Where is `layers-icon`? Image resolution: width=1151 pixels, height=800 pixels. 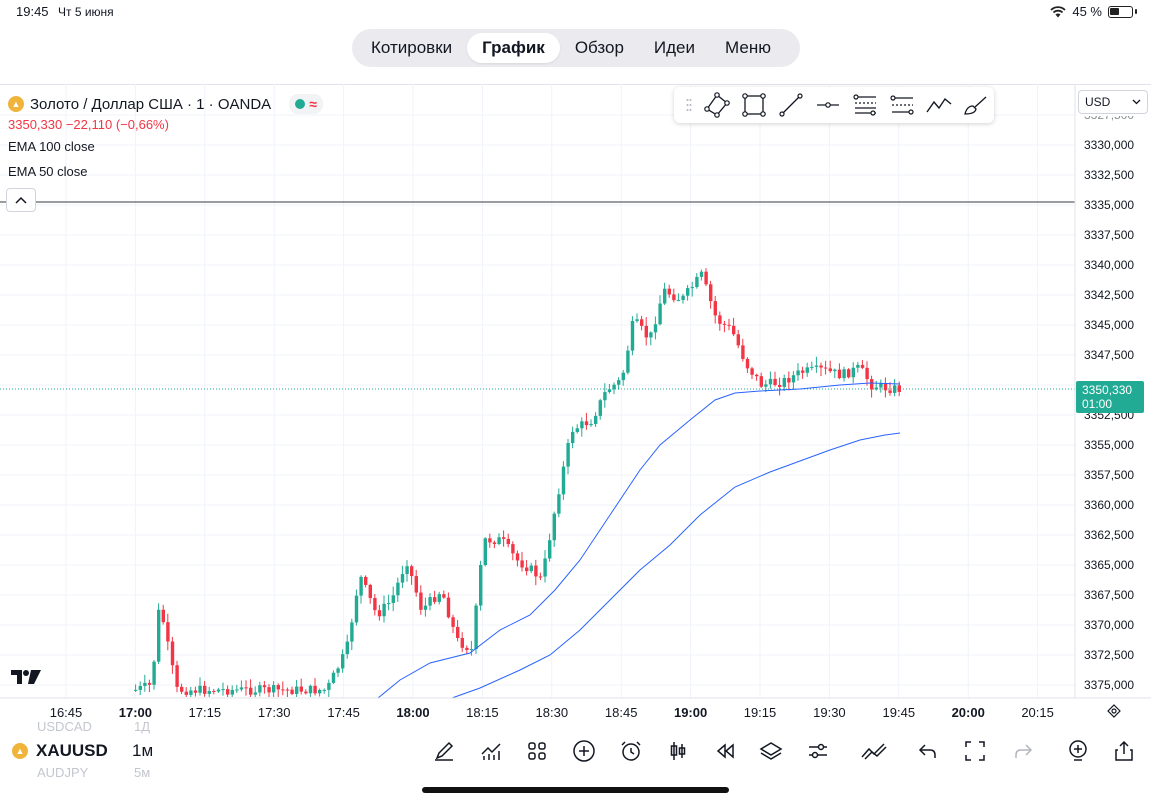 layers-icon is located at coordinates (771, 751).